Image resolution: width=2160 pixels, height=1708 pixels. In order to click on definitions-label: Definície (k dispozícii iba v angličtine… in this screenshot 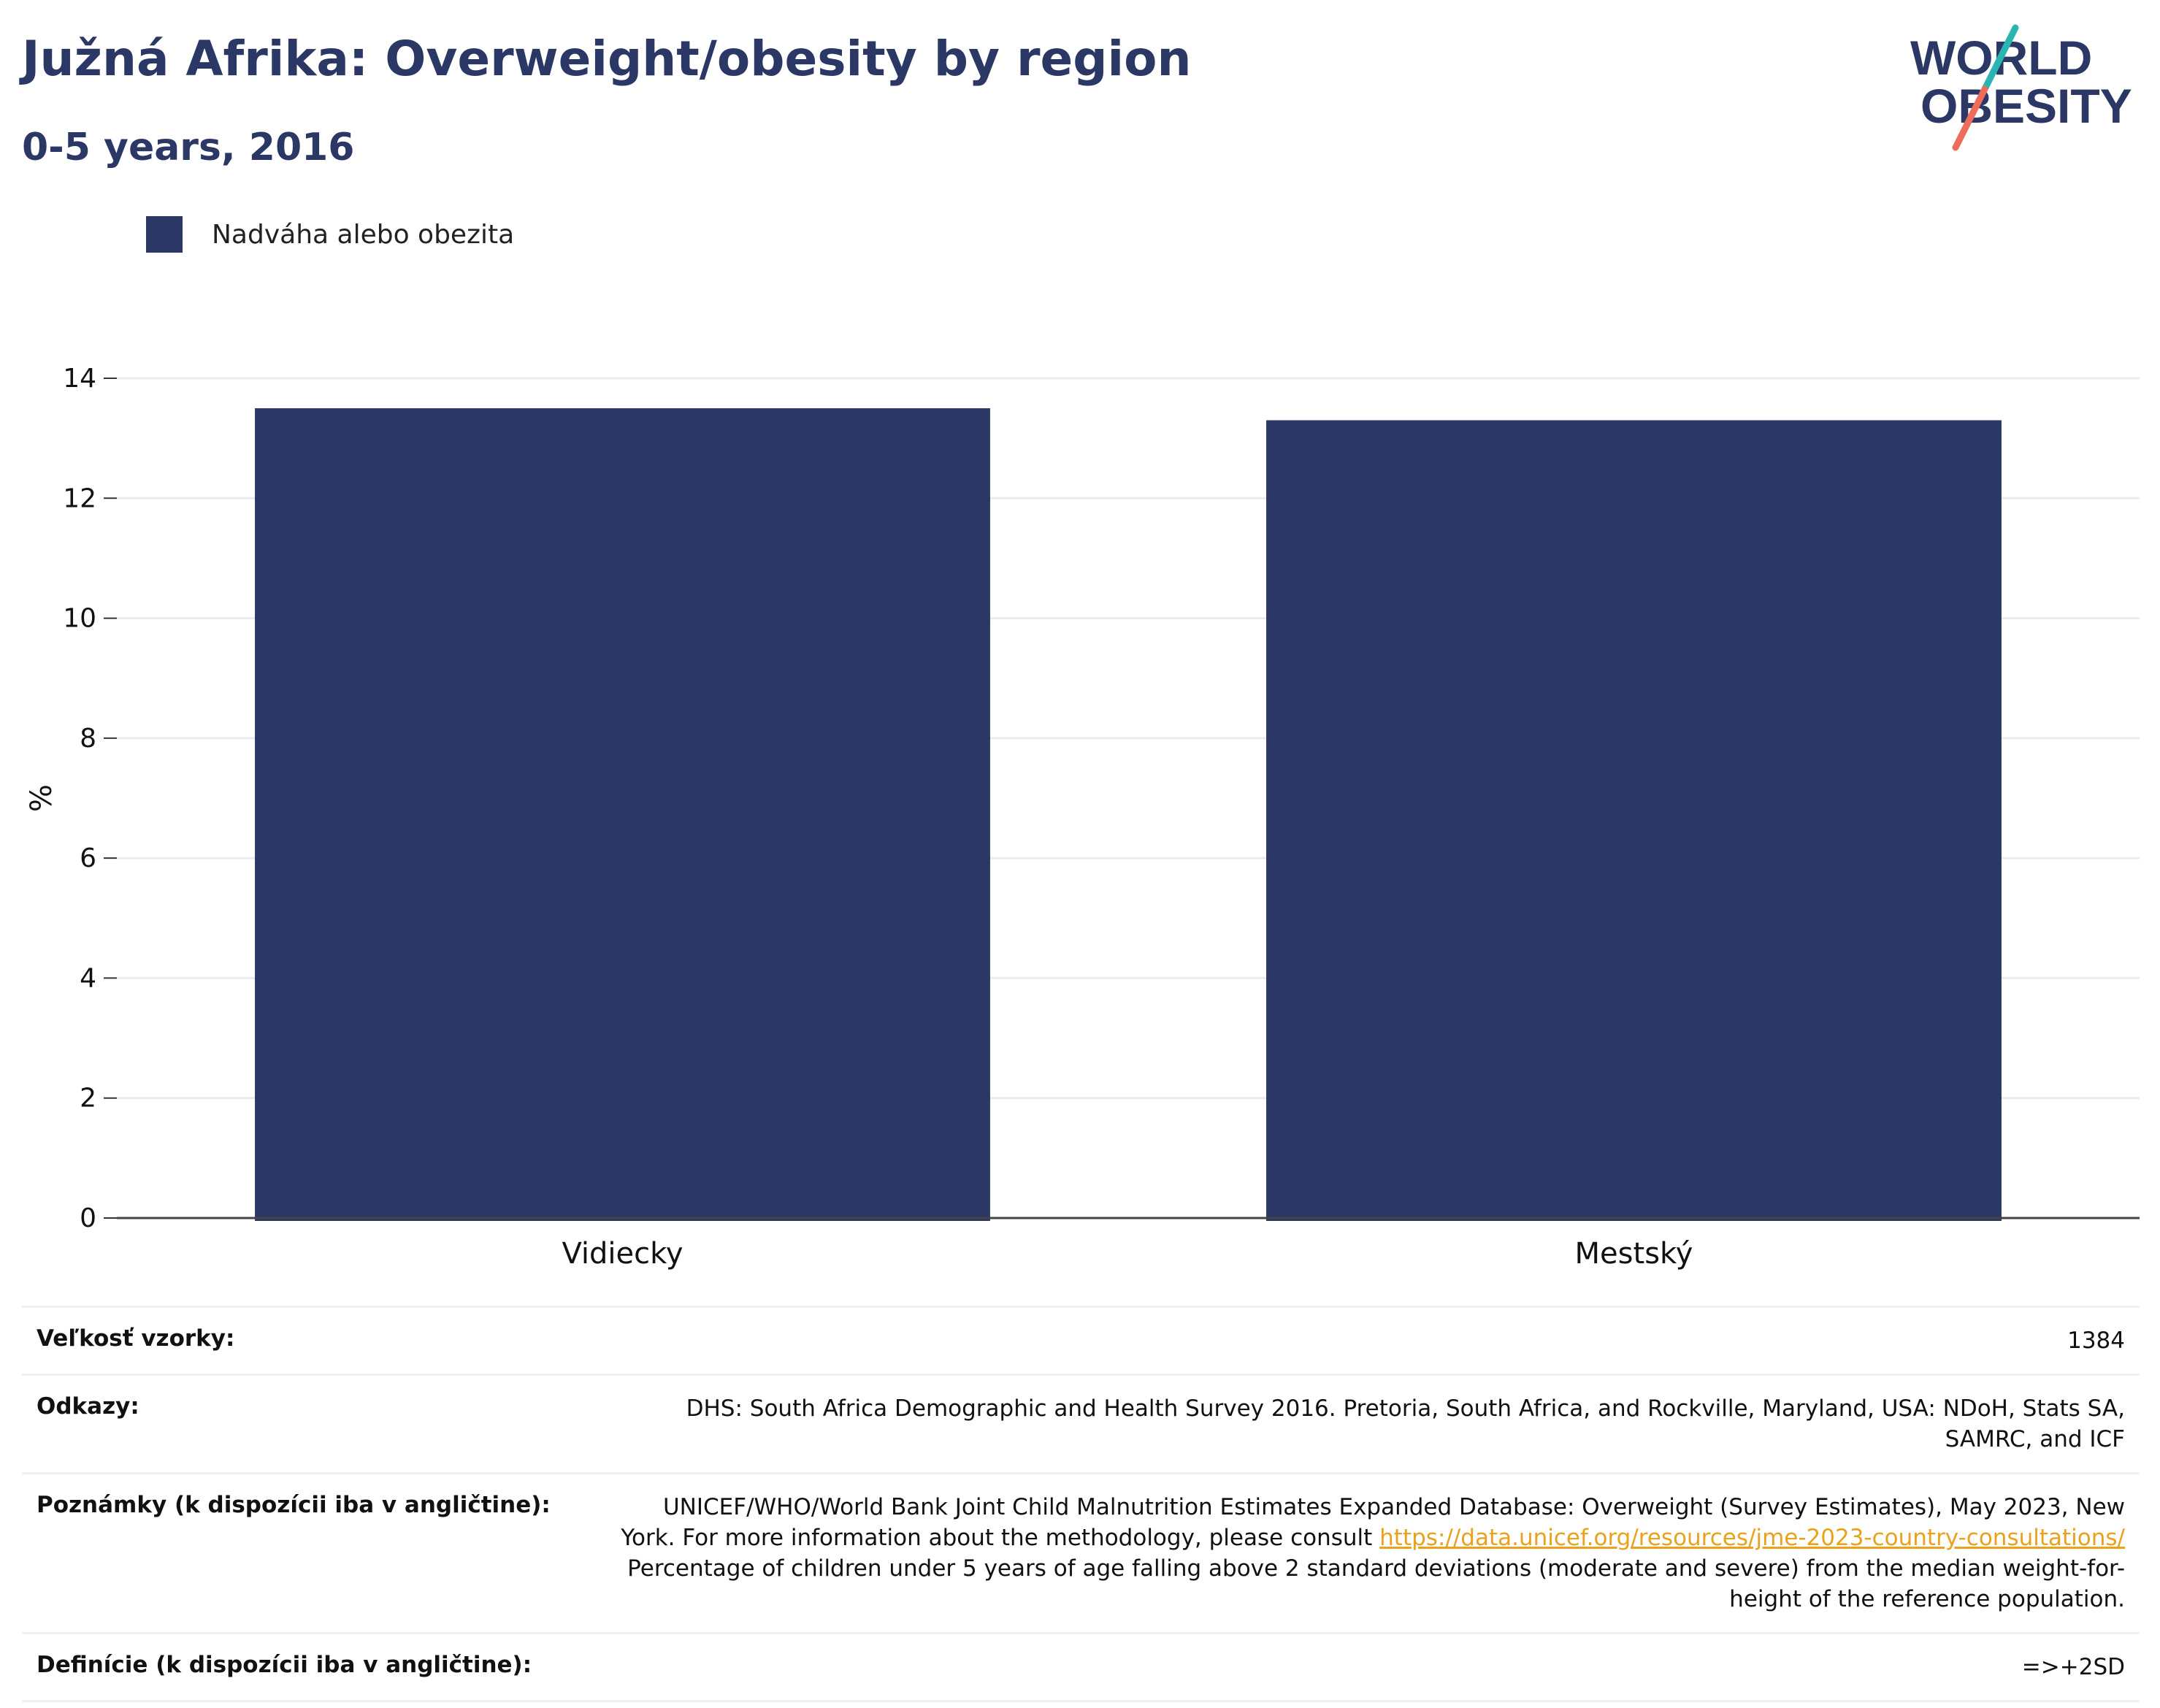, I will do `click(284, 1665)`.